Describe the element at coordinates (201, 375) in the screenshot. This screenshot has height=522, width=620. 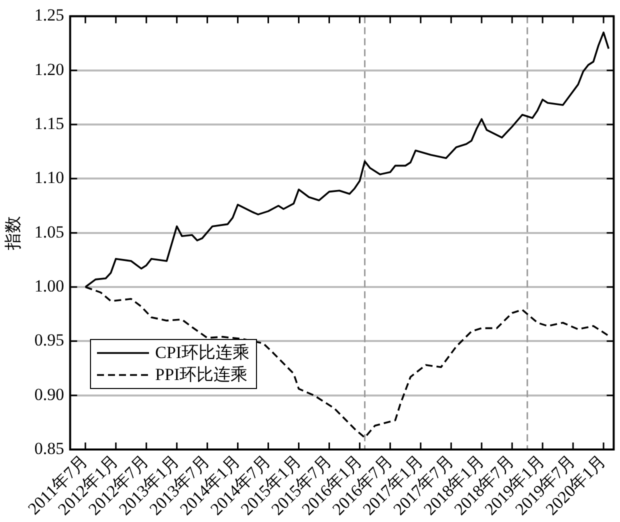
I see `legend-label: PPI环比连乘` at that location.